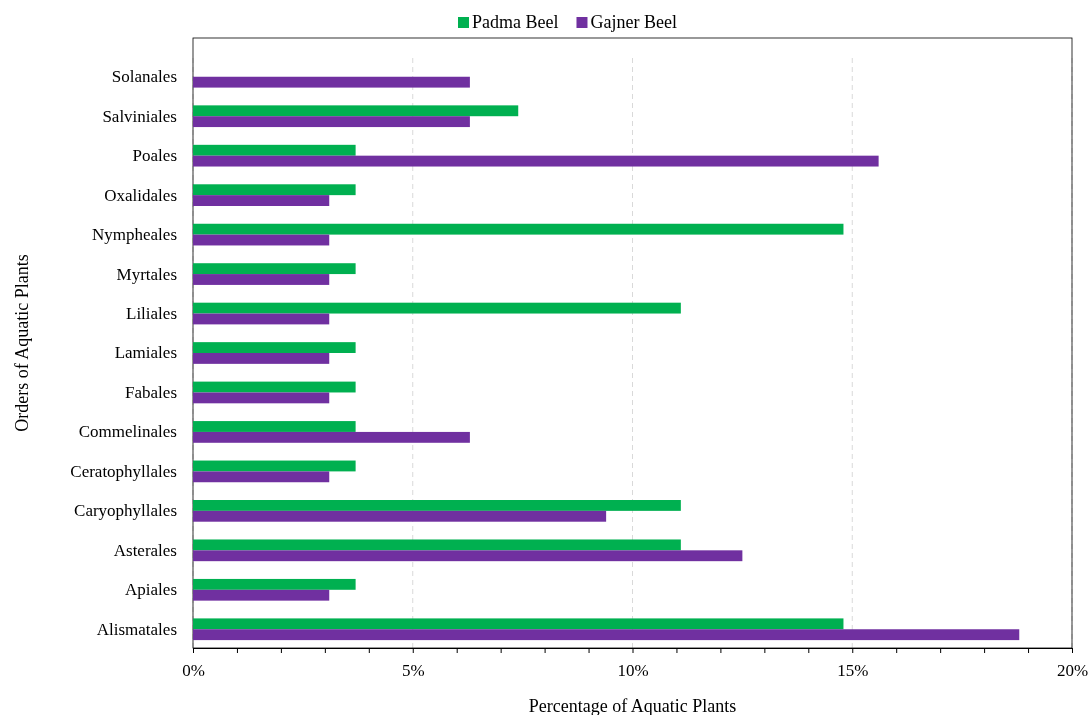 This screenshot has width=1090, height=715. Describe the element at coordinates (413, 671) in the screenshot. I see `x-tick-label: 5%` at that location.